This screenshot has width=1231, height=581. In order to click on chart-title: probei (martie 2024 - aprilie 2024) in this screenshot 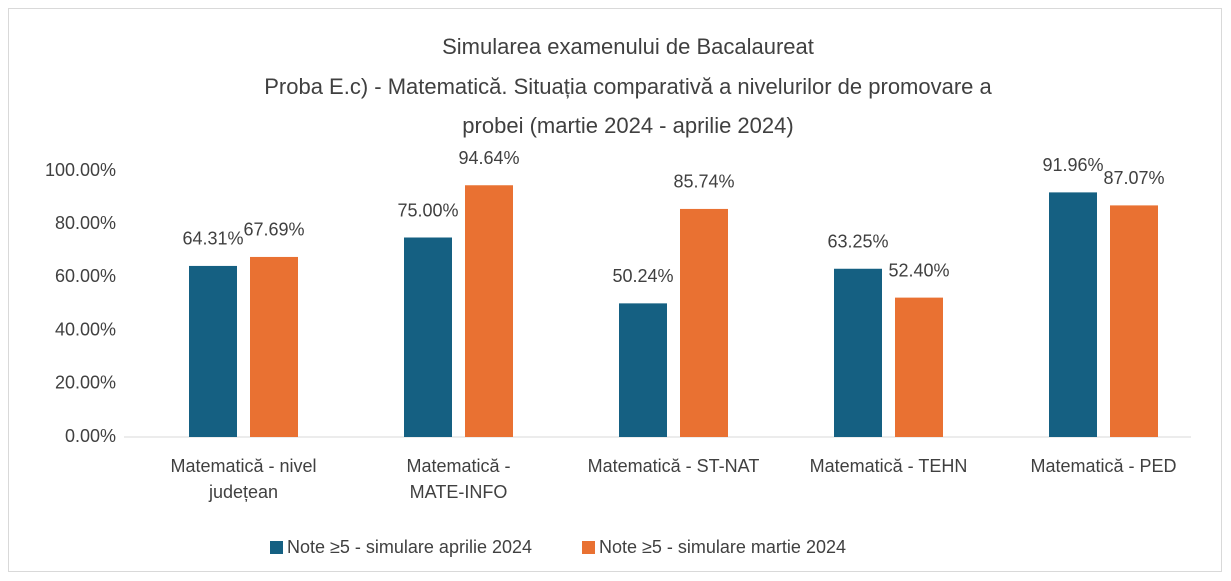, I will do `click(627, 125)`.